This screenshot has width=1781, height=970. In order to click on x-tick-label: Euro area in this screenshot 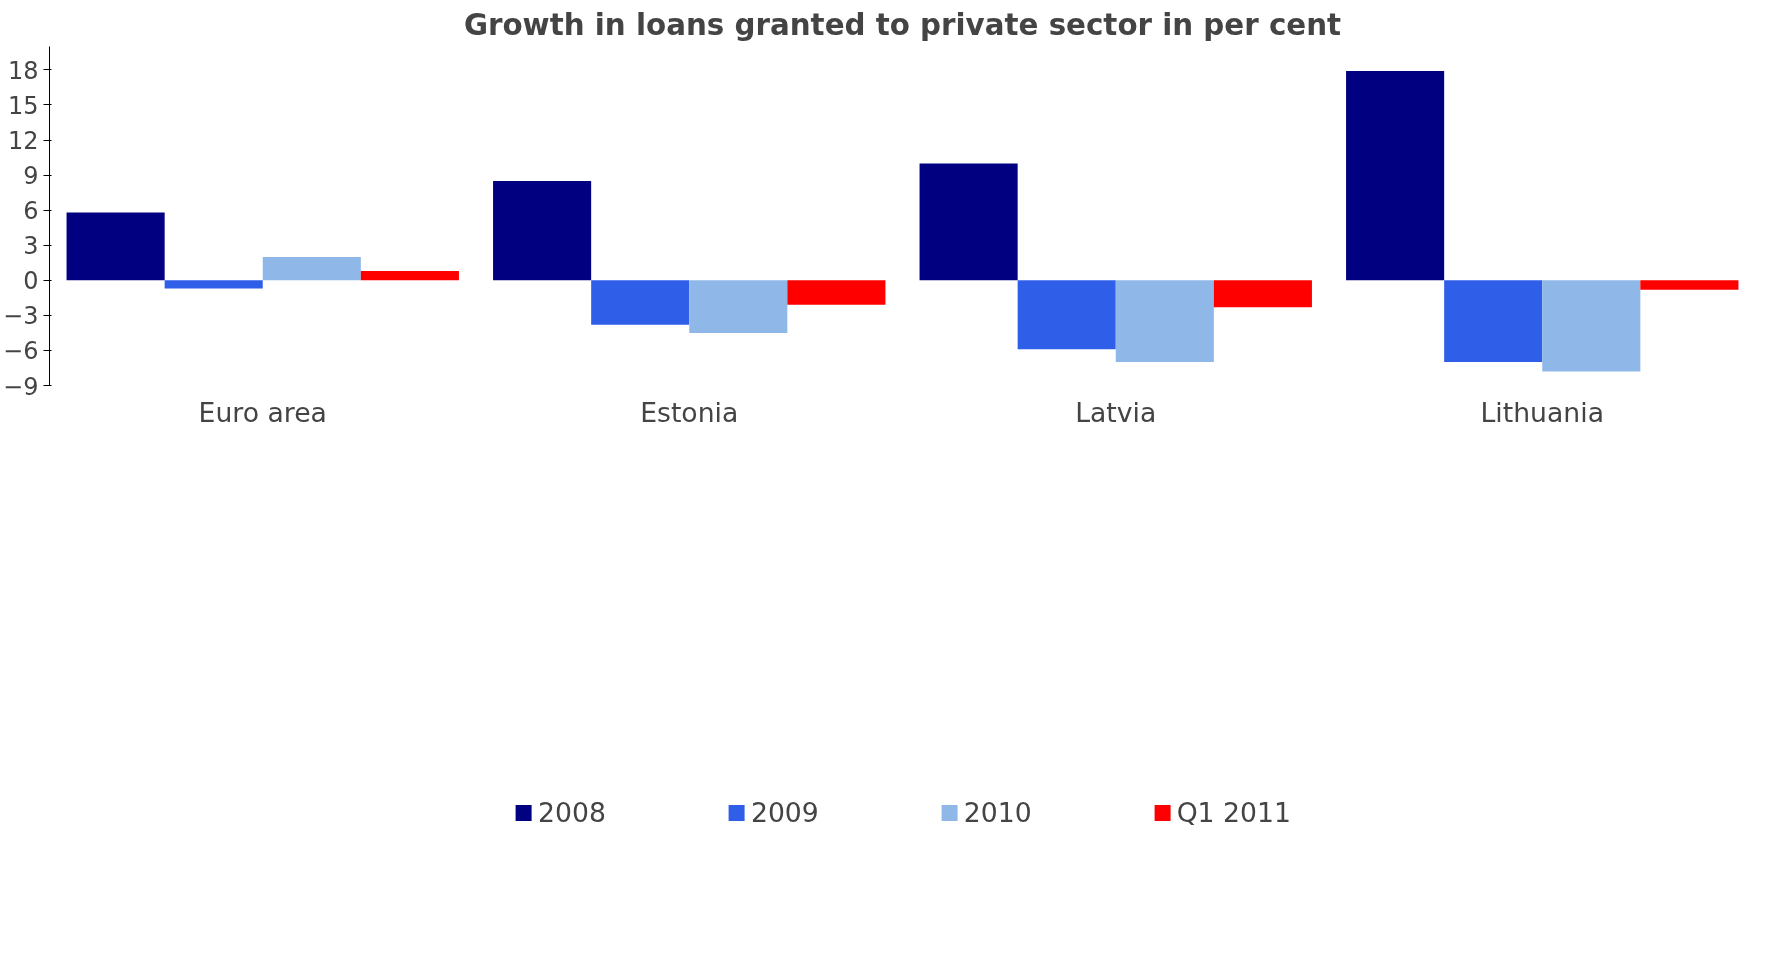, I will do `click(262, 412)`.